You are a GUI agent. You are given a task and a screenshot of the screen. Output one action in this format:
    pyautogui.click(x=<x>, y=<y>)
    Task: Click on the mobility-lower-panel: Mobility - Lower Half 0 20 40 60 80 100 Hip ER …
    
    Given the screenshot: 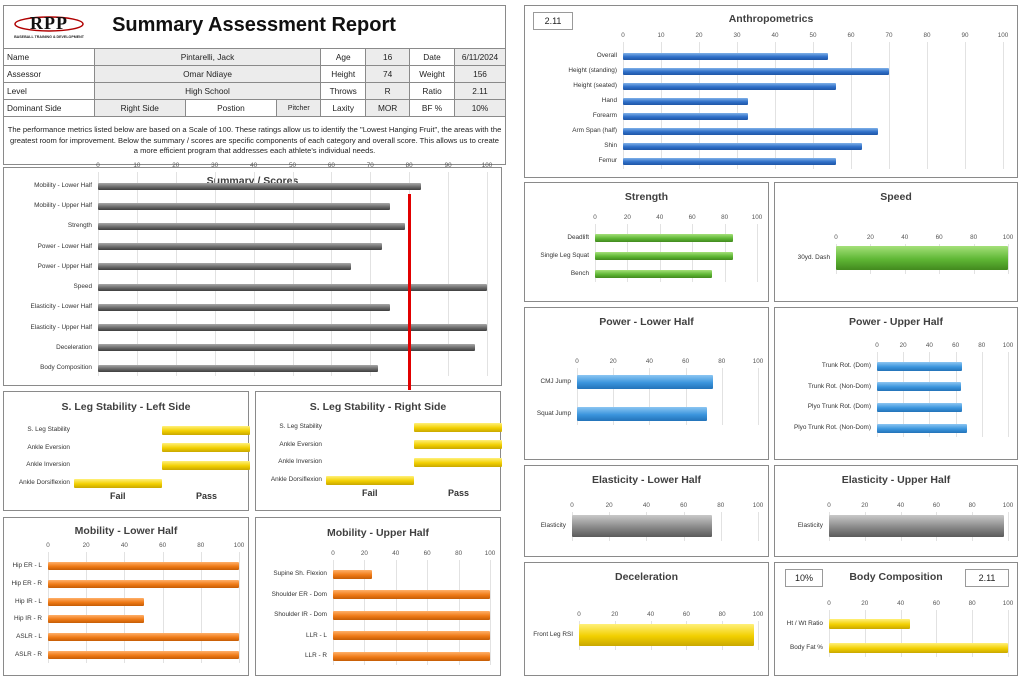 What is the action you would take?
    pyautogui.click(x=126, y=596)
    